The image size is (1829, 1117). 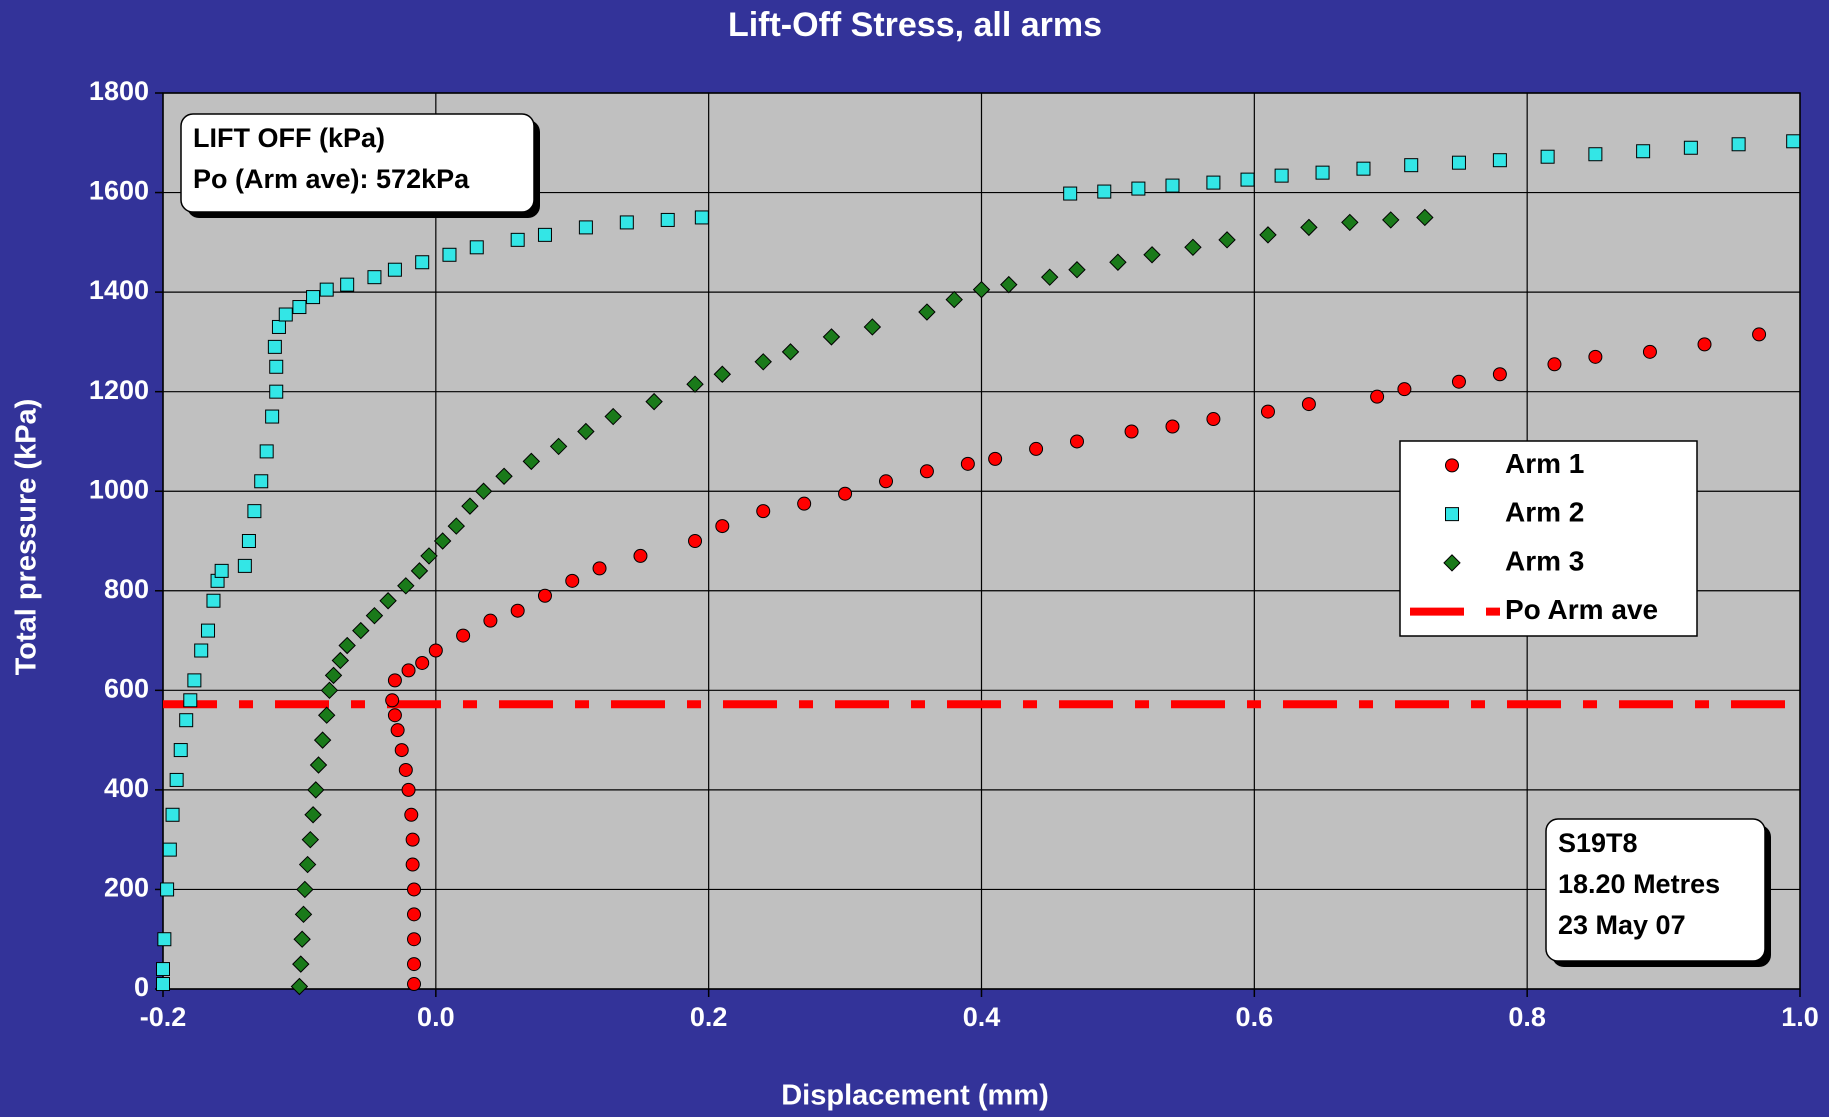 What do you see at coordinates (119, 91) in the screenshot?
I see `y-tick-label: 1800` at bounding box center [119, 91].